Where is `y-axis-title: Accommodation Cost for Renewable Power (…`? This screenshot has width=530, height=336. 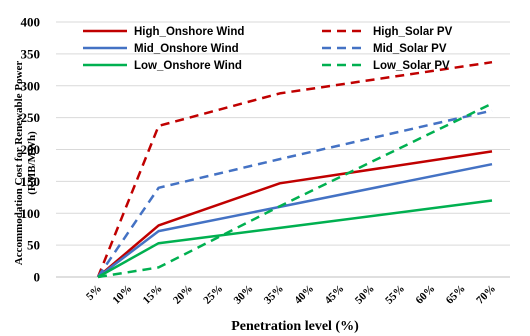
y-axis-title: Accommodation Cost for Renewable Power (… is located at coordinates (25, 163).